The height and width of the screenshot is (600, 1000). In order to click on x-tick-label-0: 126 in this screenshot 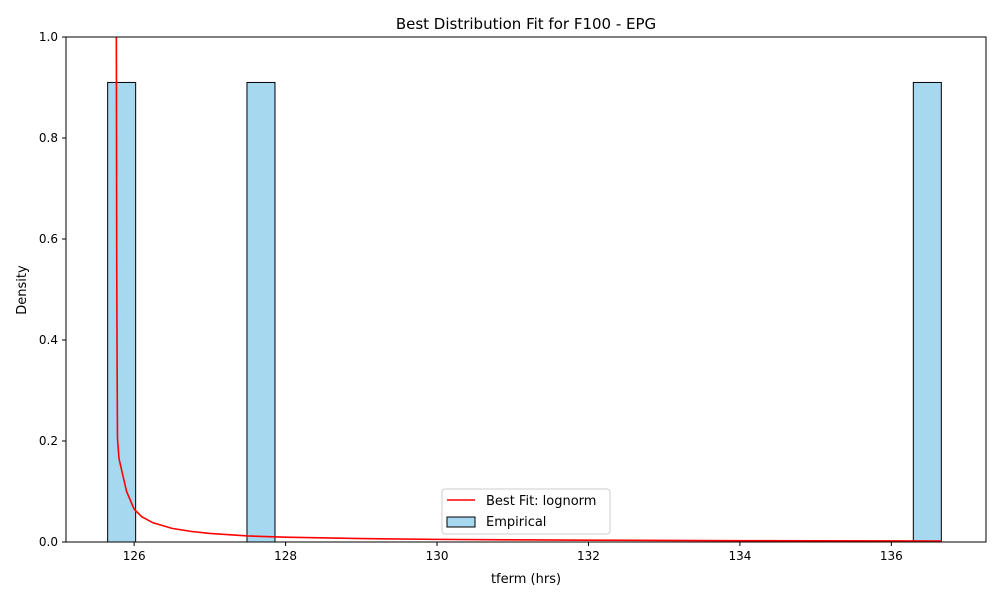, I will do `click(134, 556)`.